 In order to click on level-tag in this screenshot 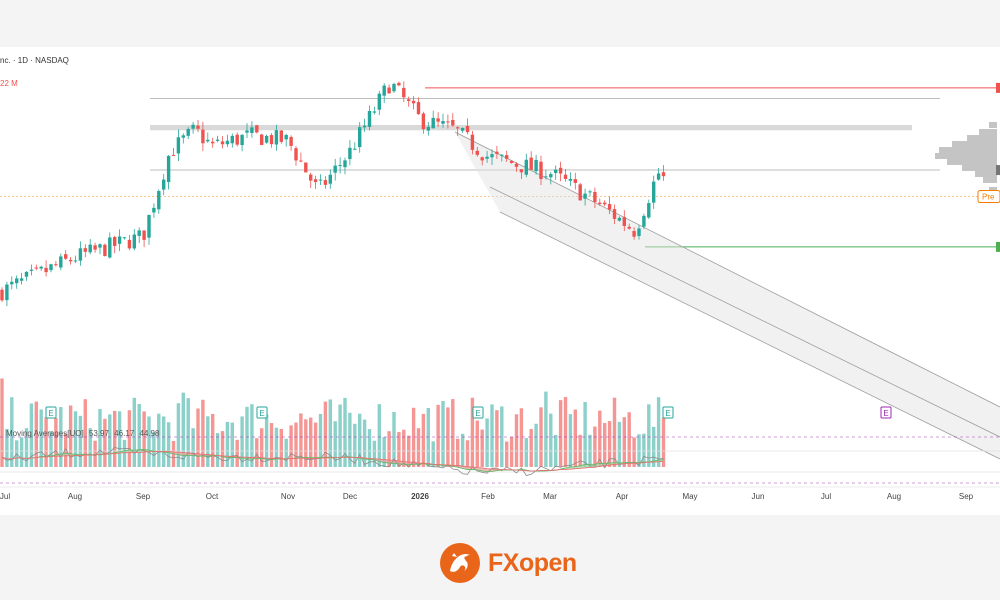, I will do `click(998, 170)`.